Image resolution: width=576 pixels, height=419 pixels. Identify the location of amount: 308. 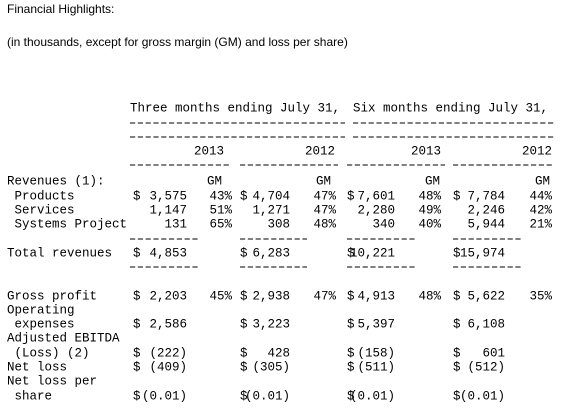
(278, 224).